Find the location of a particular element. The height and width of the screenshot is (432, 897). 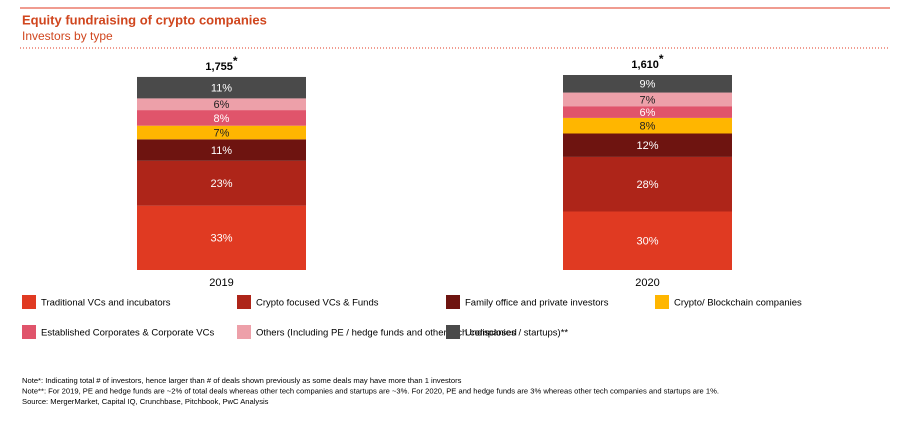

legend-label: Family office and private investors is located at coordinates (537, 303).